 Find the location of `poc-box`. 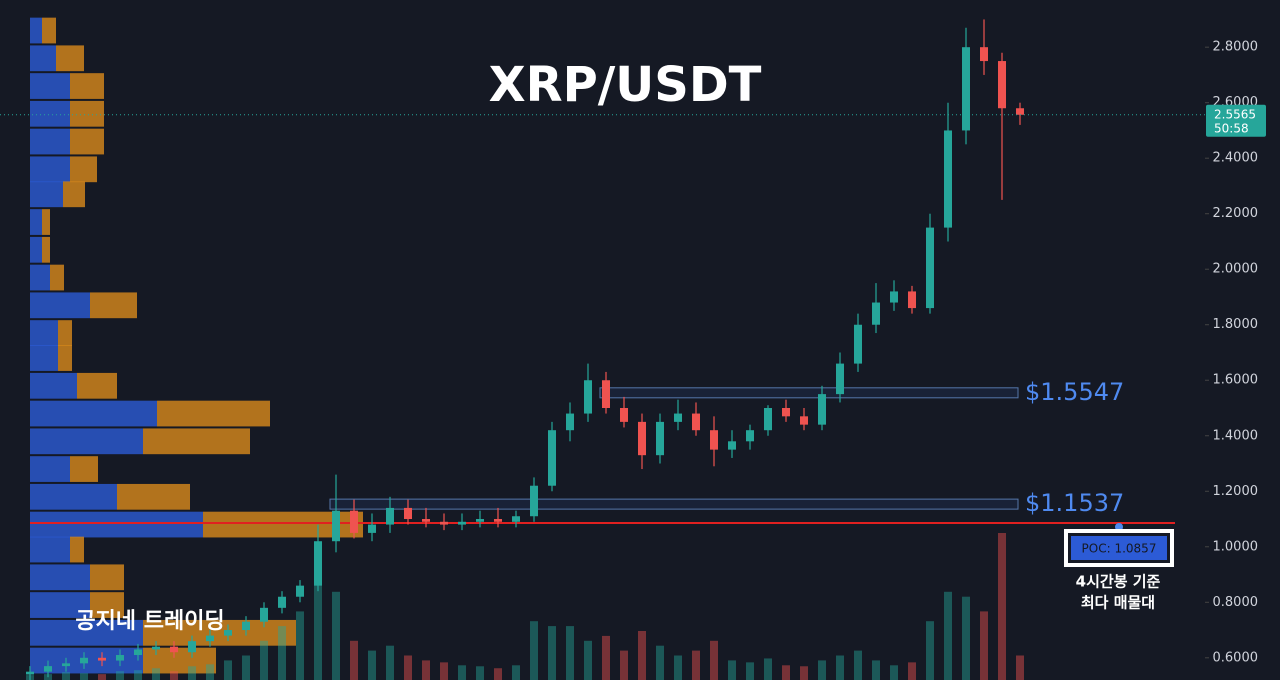

poc-box is located at coordinates (1119, 548).